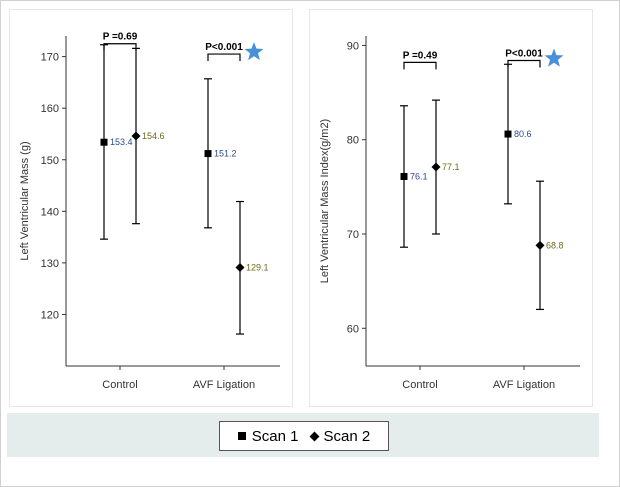  What do you see at coordinates (325, 201) in the screenshot?
I see `y-axis-title: Left Ventricular Mass Index(g/m2)` at bounding box center [325, 201].